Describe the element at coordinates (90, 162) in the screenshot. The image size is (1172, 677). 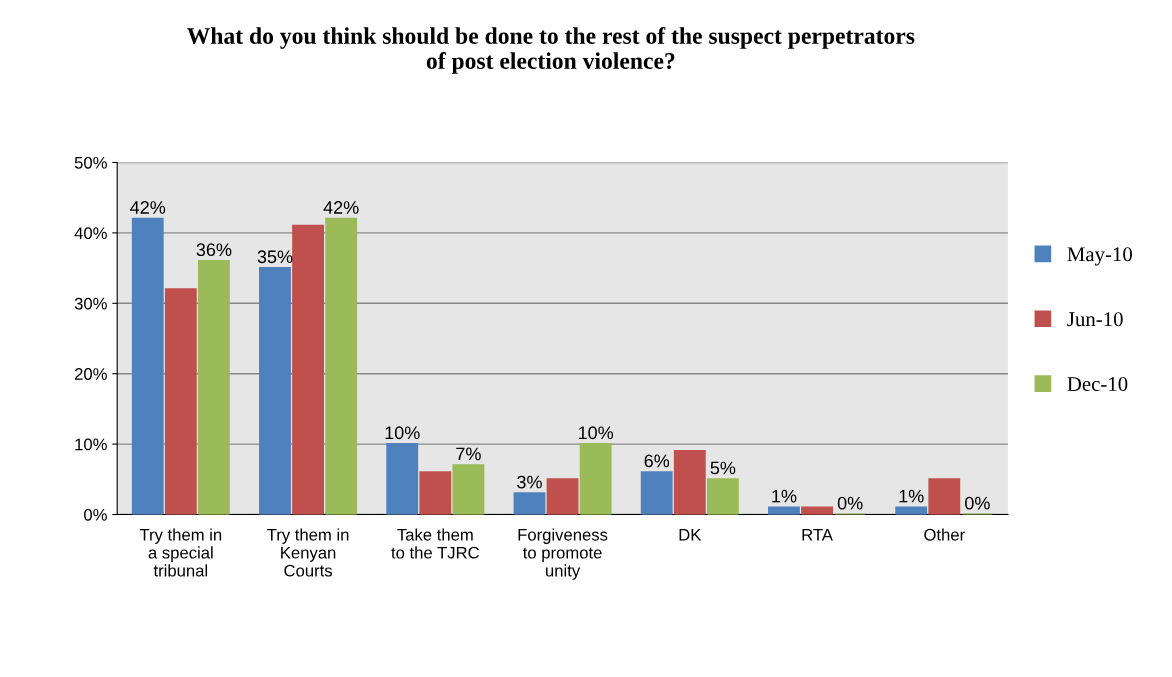
I see `y-tick-label: 50%` at that location.